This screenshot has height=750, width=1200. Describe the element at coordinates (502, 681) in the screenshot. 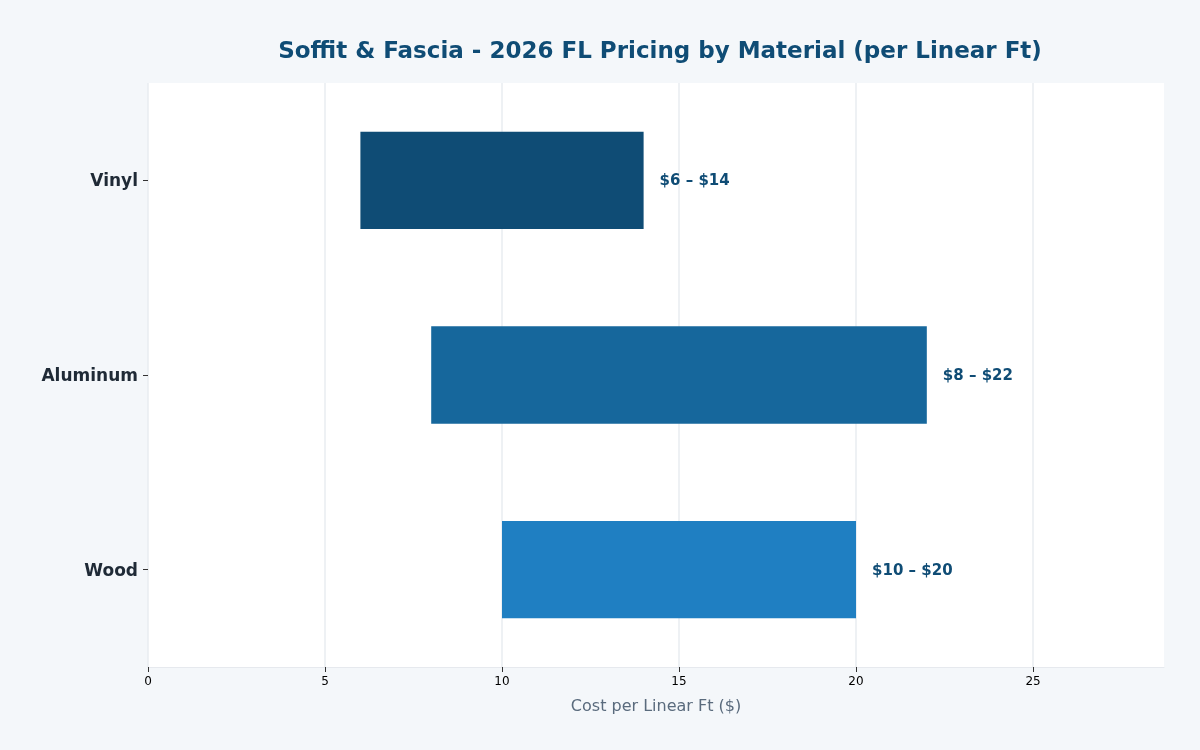

I see `x-tick-label: 10` at that location.